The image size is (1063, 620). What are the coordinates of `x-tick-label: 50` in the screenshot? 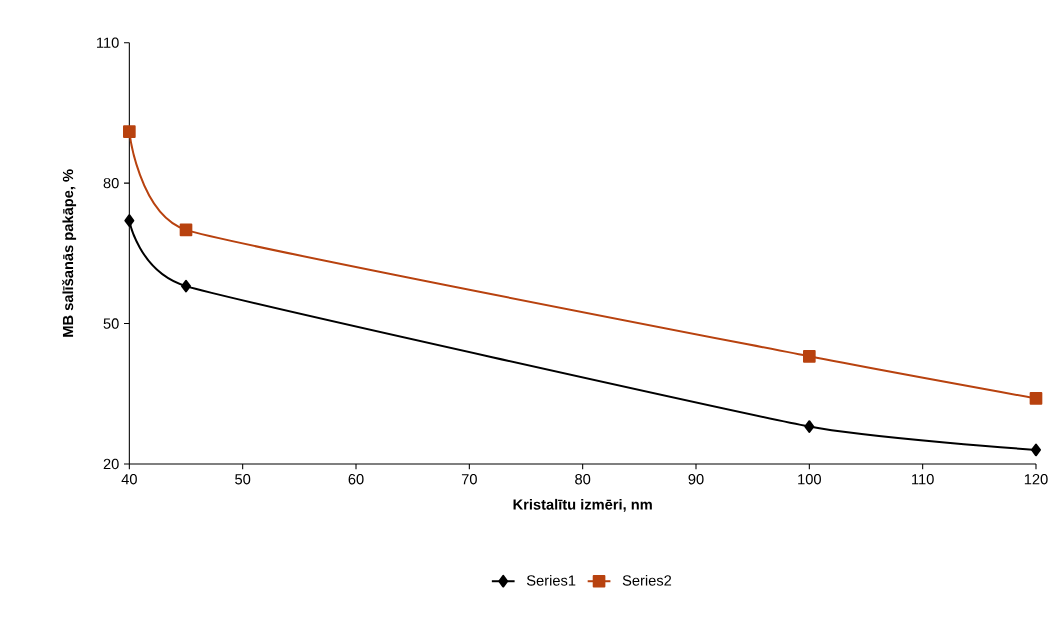 It's located at (243, 479).